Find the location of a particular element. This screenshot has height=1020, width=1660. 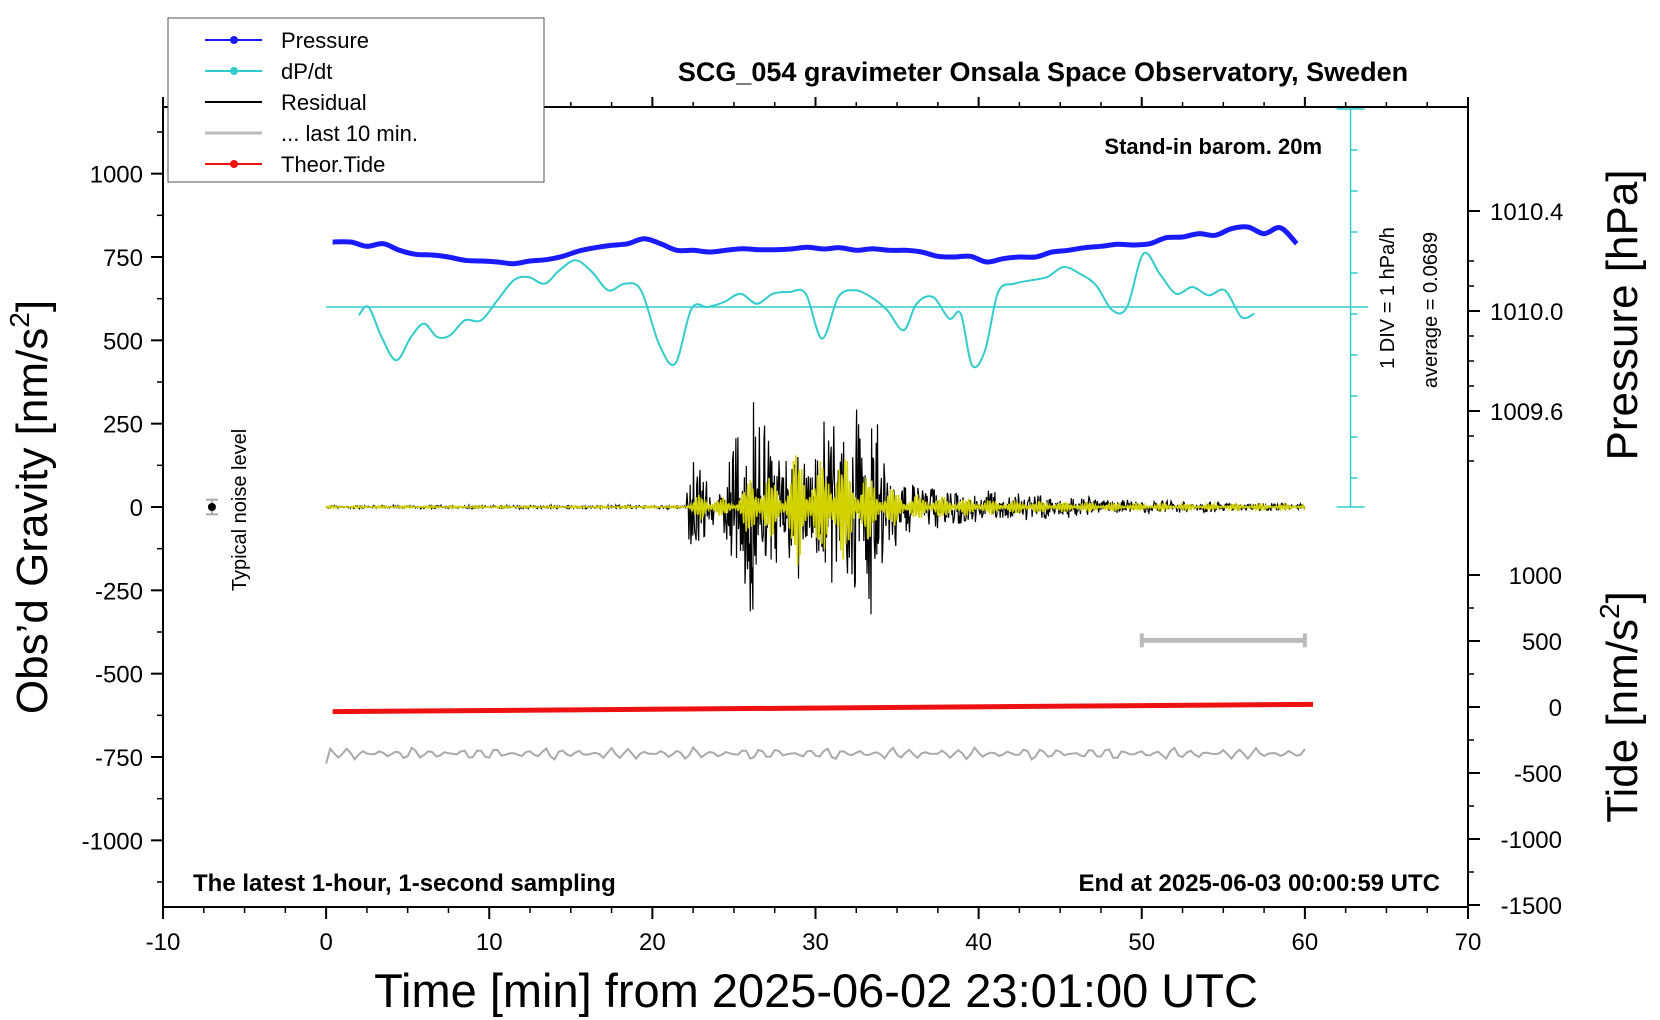

bottom-left-note: The latest 1-hour, 1-second sampling is located at coordinates (404, 883).